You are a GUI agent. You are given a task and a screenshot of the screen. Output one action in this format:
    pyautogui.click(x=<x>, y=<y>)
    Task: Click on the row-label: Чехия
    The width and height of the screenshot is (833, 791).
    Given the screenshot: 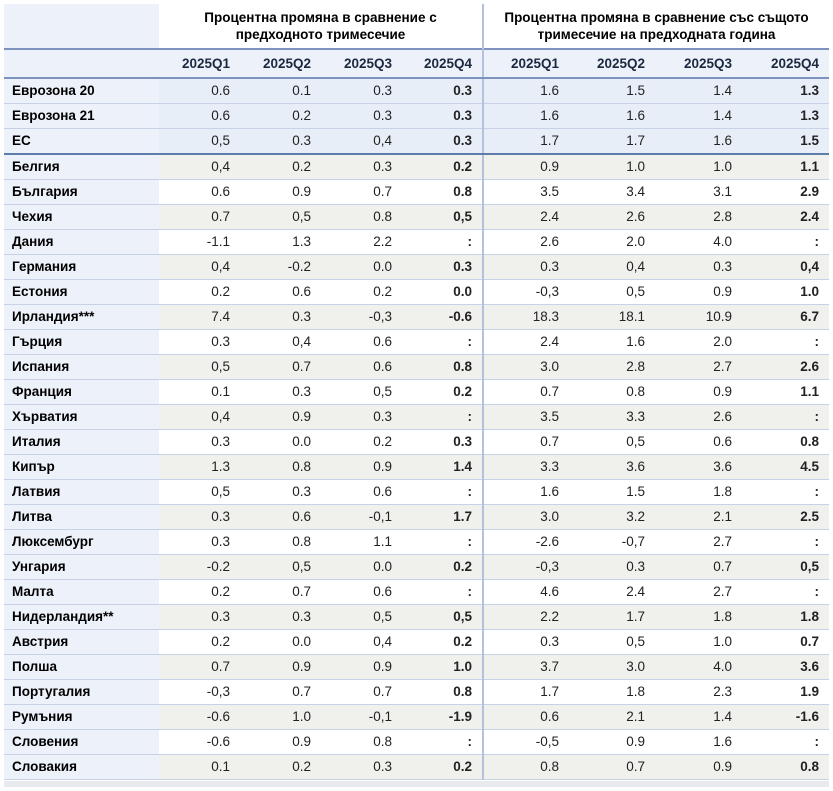 What is the action you would take?
    pyautogui.click(x=81, y=217)
    